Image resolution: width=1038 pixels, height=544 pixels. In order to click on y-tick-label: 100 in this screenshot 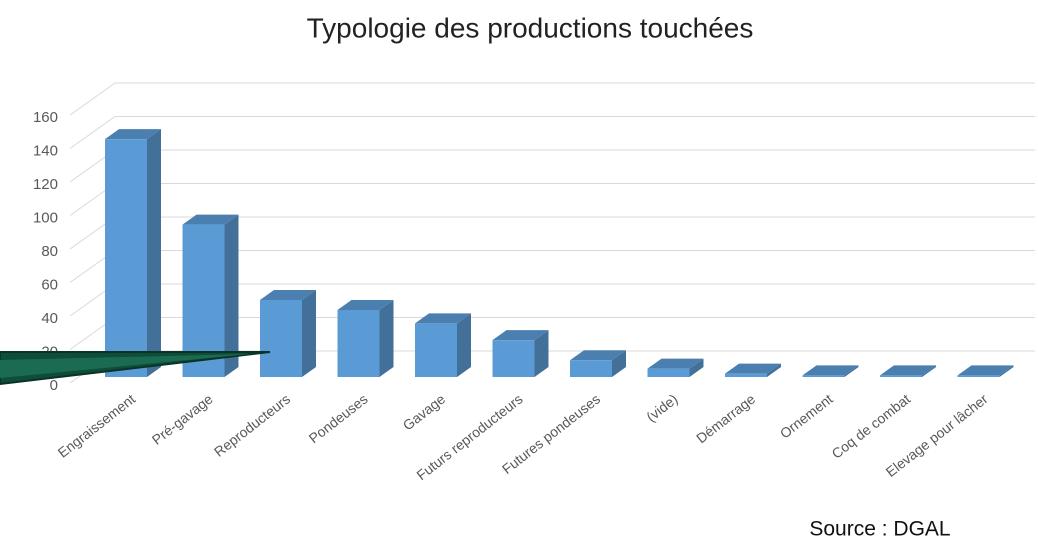, I will do `click(45, 217)`.